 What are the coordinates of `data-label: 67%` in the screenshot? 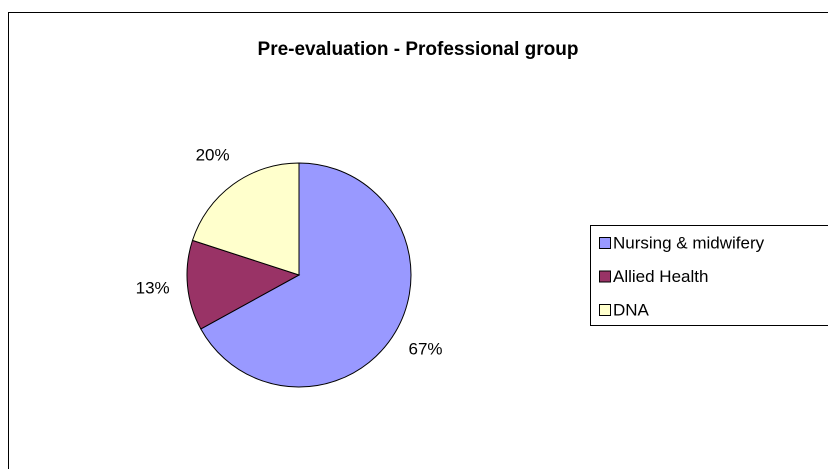 It's located at (426, 348).